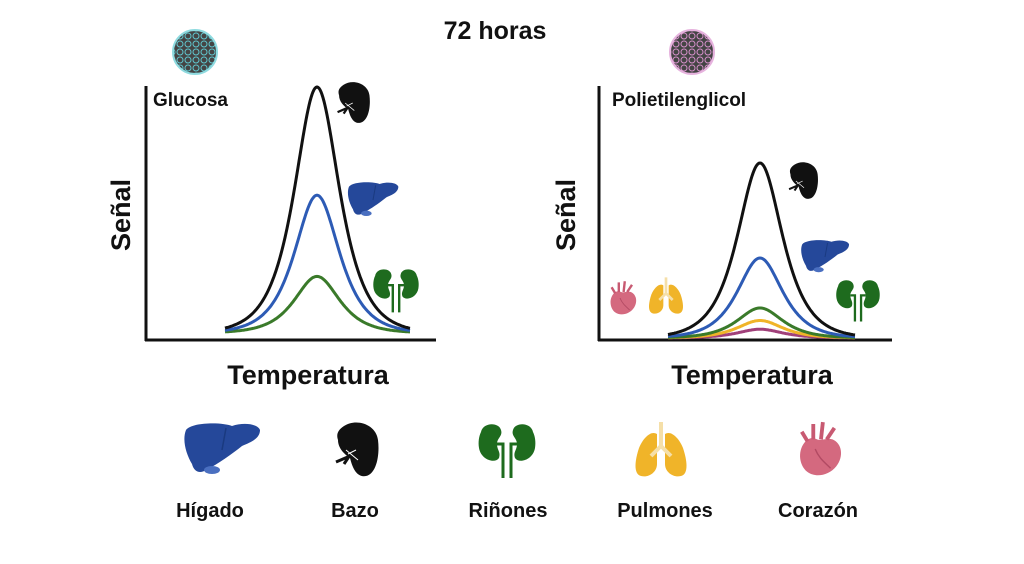 The width and height of the screenshot is (1024, 564). Describe the element at coordinates (190, 100) in the screenshot. I see `panel-title: Glucosa` at that location.